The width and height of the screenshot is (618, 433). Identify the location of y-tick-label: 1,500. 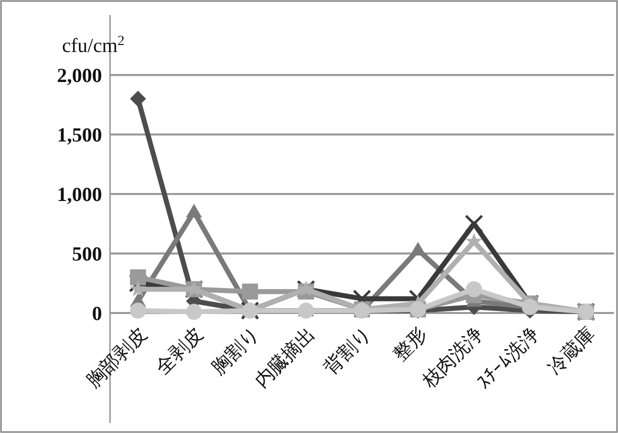
(79, 135).